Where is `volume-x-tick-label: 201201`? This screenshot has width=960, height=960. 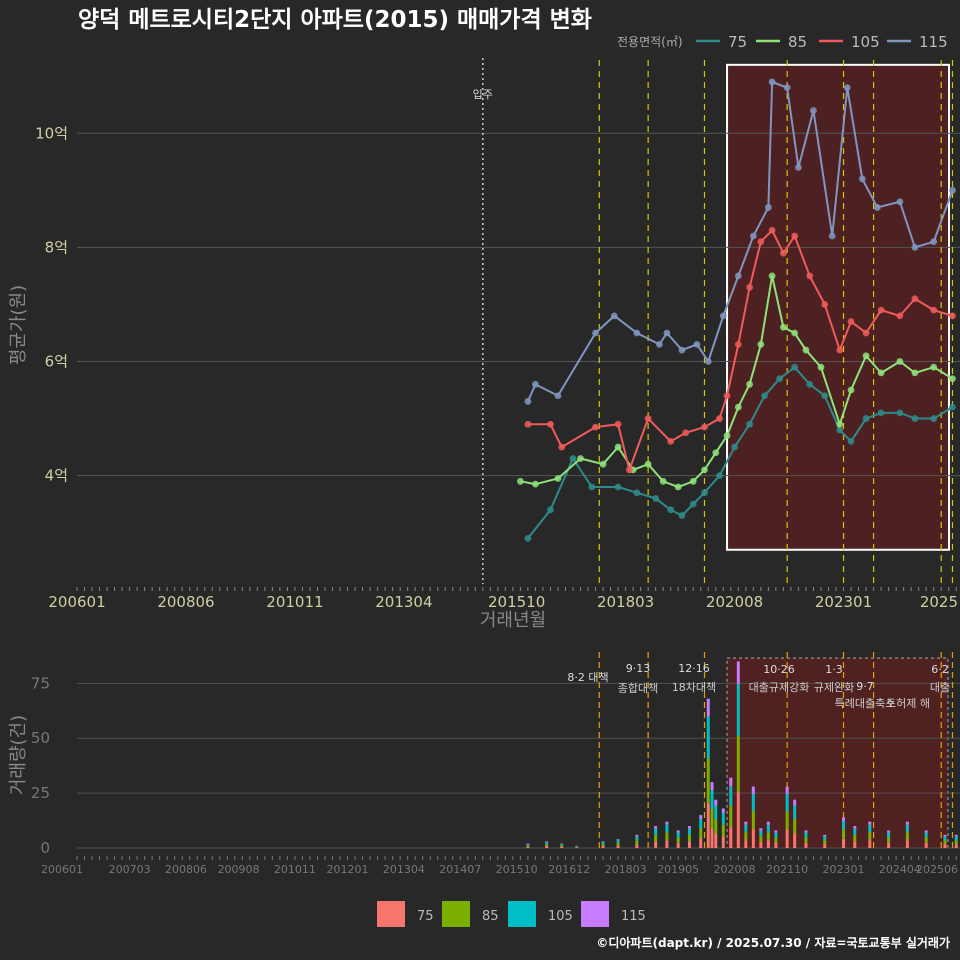 volume-x-tick-label: 201201 is located at coordinates (348, 869).